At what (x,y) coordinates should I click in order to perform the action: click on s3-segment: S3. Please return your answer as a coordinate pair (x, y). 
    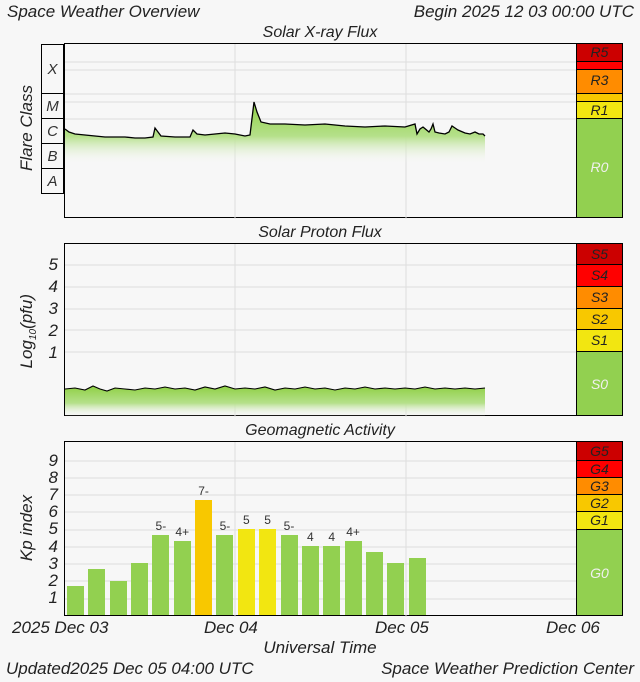
    Looking at the image, I should click on (599, 298).